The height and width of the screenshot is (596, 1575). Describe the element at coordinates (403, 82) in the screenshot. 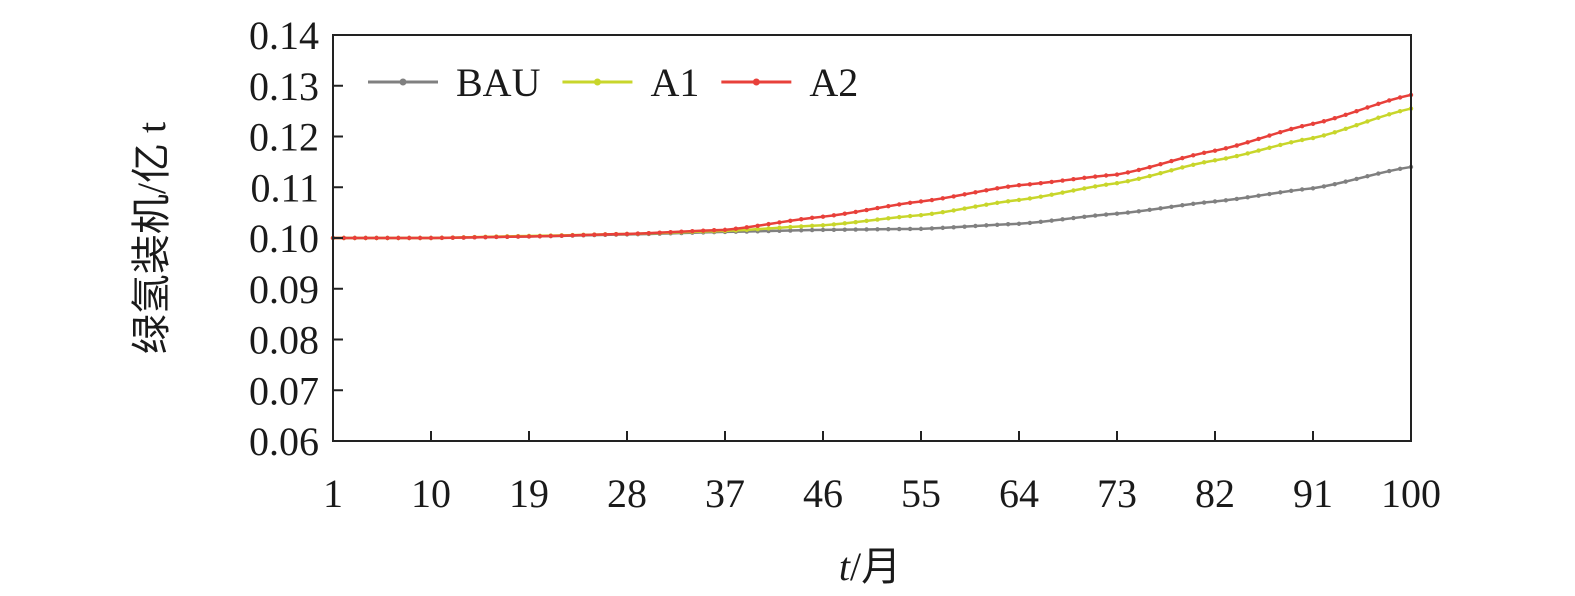

I see `legend-marker-bau` at that location.